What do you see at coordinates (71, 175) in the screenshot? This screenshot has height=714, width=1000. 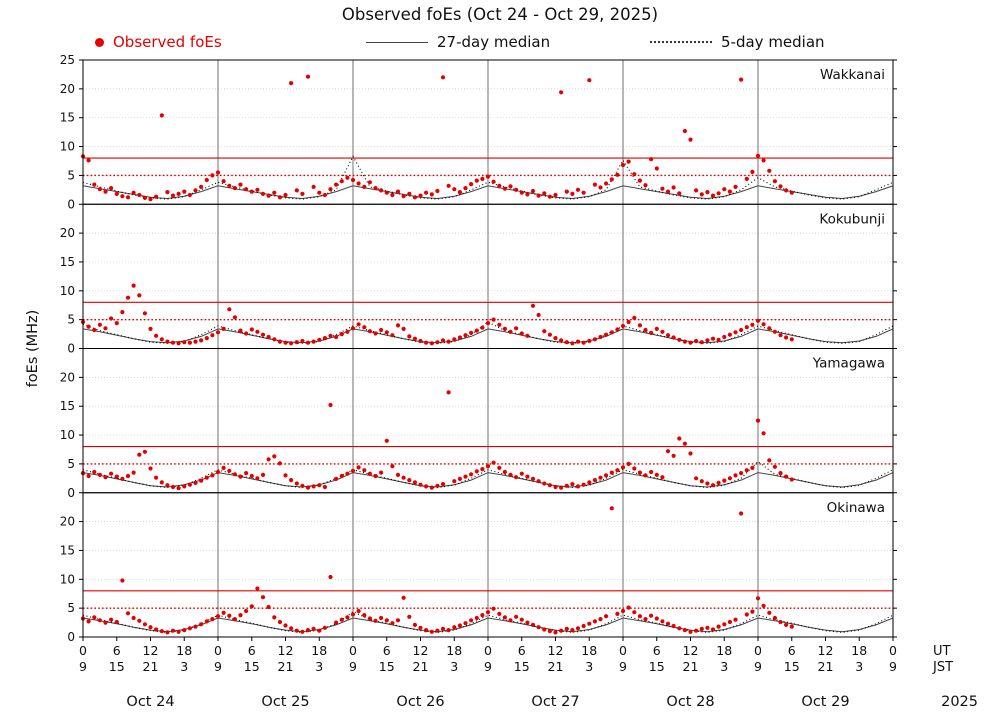 I see `y-tick-label: 5` at bounding box center [71, 175].